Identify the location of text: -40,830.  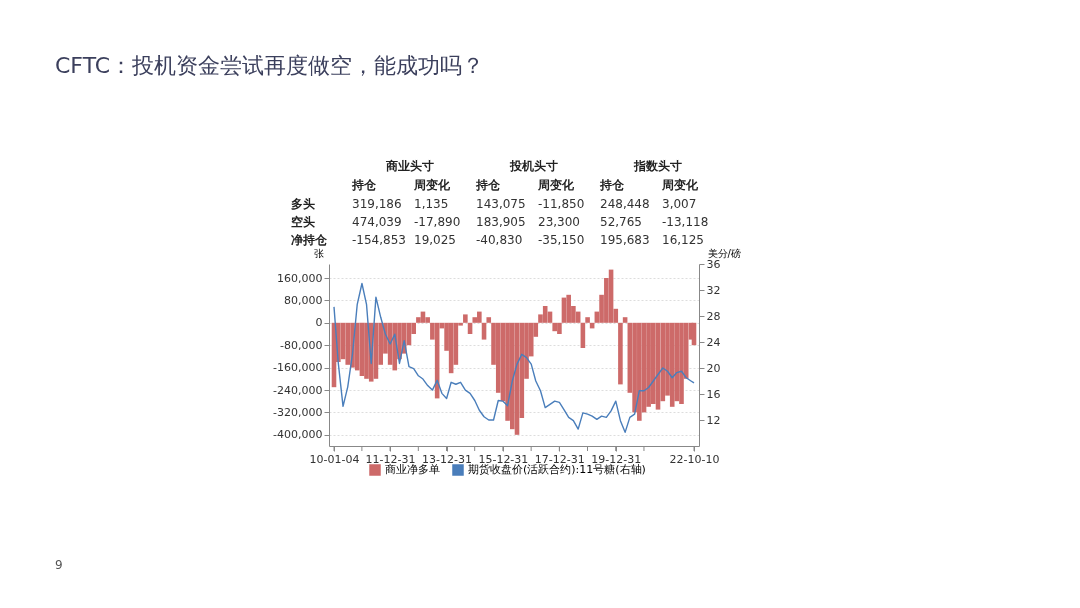
(499, 240).